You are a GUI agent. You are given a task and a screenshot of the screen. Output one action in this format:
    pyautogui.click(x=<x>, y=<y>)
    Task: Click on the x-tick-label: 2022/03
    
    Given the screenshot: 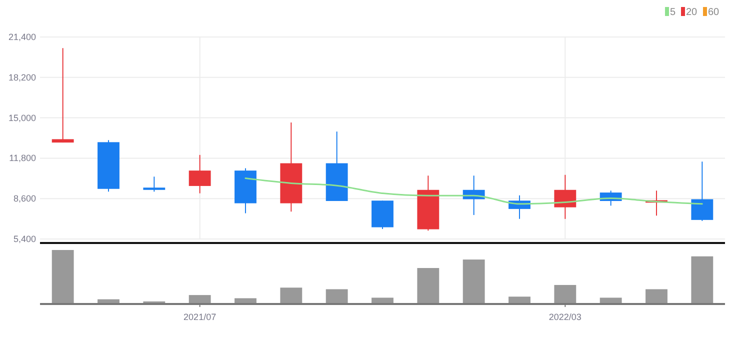 What is the action you would take?
    pyautogui.click(x=565, y=317)
    